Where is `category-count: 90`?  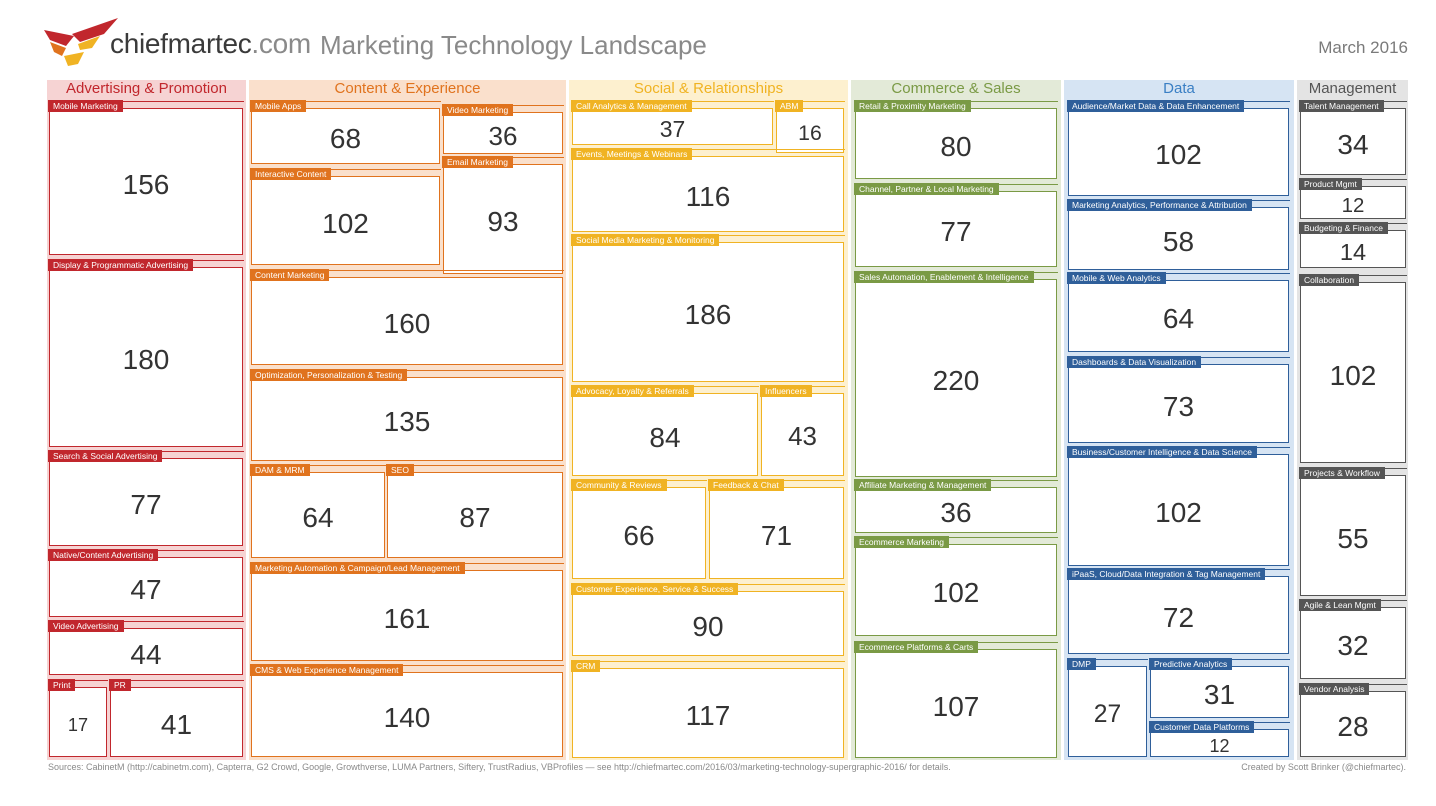 category-count: 90 is located at coordinates (708, 626).